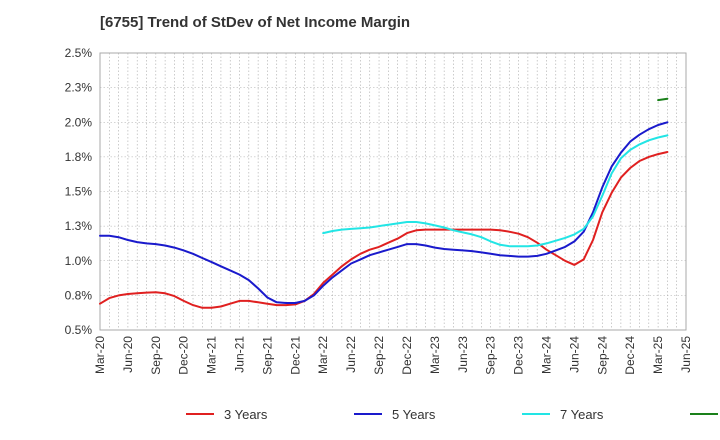 The width and height of the screenshot is (720, 440). I want to click on x-tick-label: Mar-20, so click(100, 355).